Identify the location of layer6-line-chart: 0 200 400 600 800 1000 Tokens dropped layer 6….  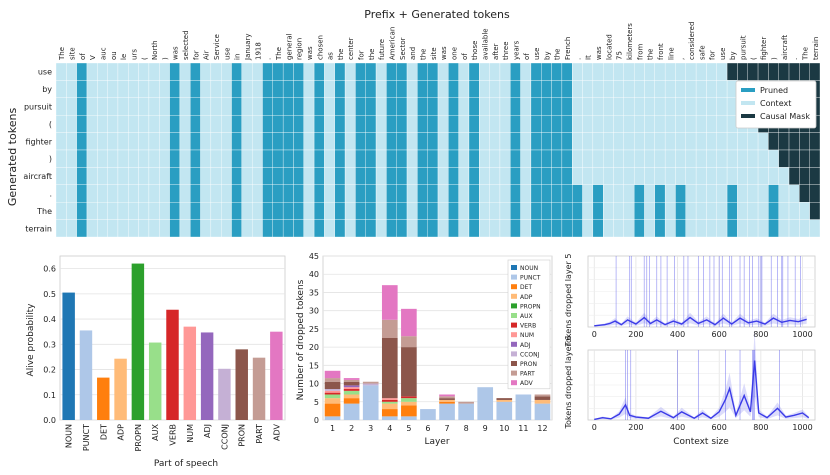
(690, 388).